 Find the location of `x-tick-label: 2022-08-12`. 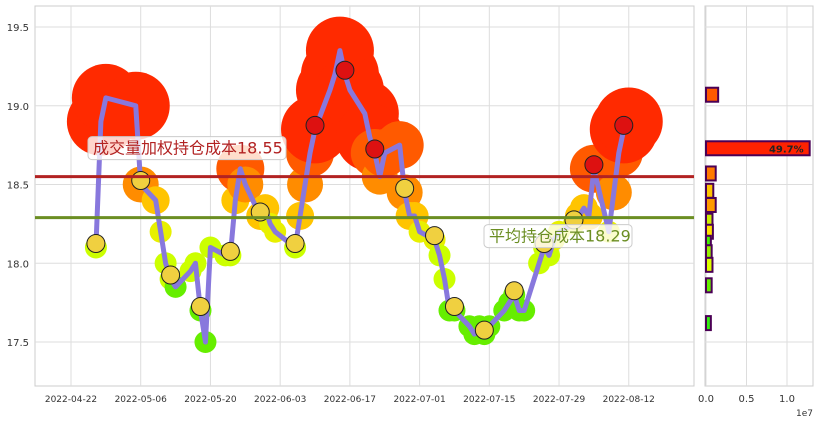

x-tick-label: 2022-08-12 is located at coordinates (629, 400).